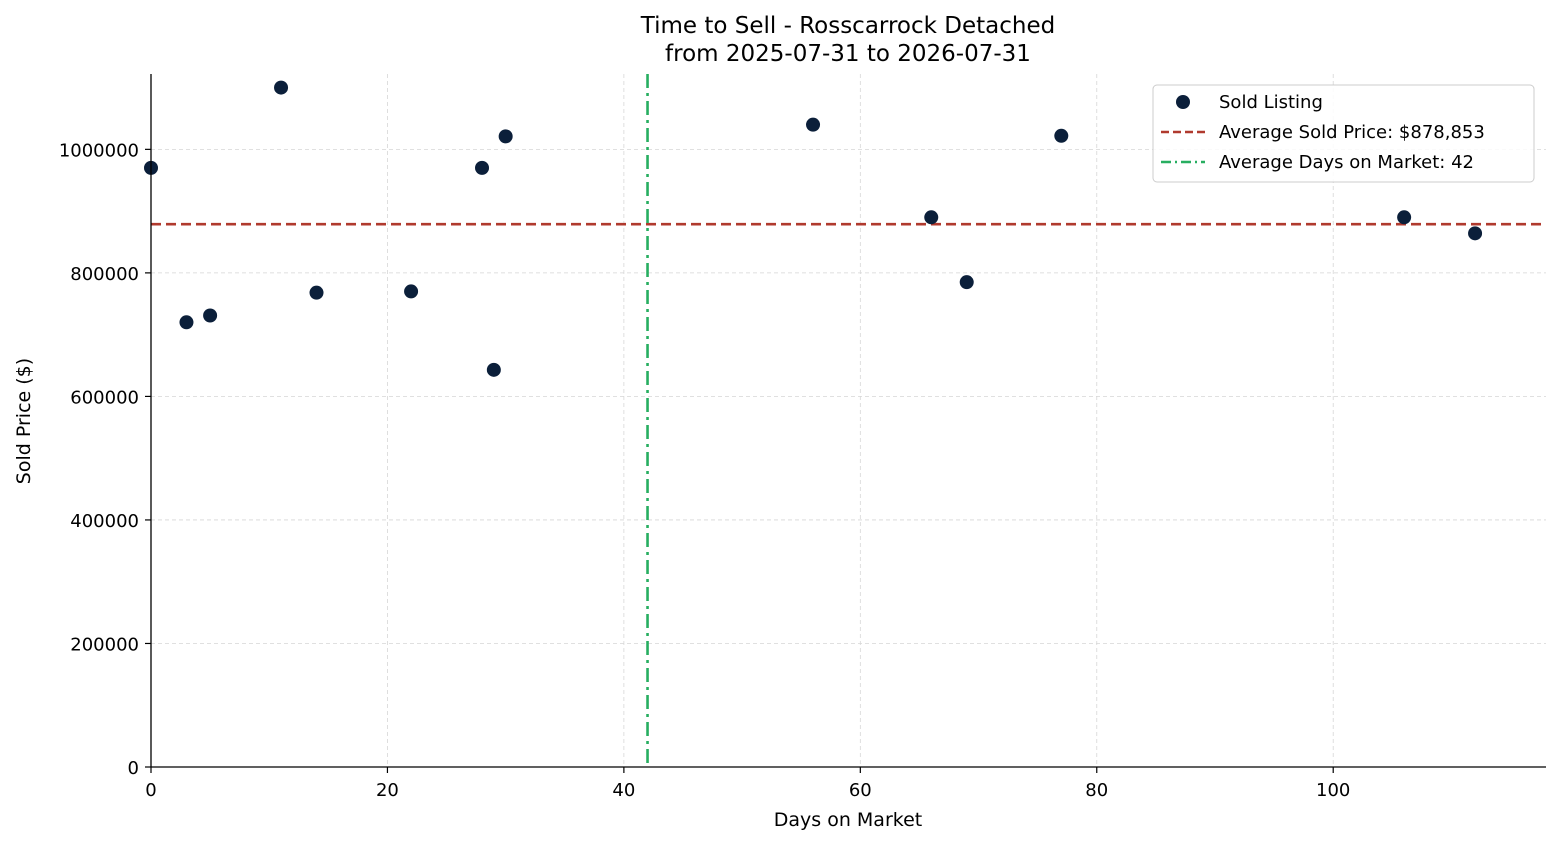  What do you see at coordinates (860, 790) in the screenshot?
I see `x-tick-label: 60` at bounding box center [860, 790].